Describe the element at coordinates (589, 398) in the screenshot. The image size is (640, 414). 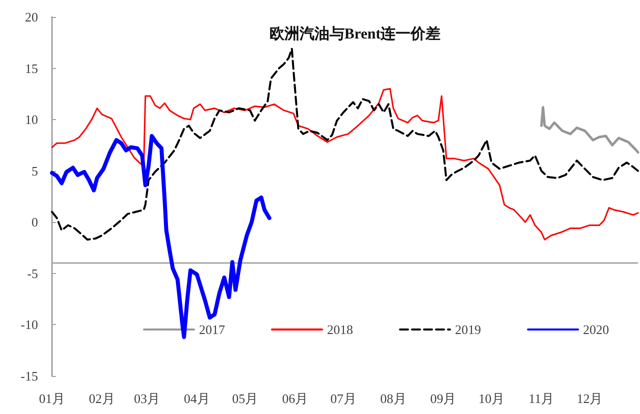
I see `x-tick-label: 12月` at that location.